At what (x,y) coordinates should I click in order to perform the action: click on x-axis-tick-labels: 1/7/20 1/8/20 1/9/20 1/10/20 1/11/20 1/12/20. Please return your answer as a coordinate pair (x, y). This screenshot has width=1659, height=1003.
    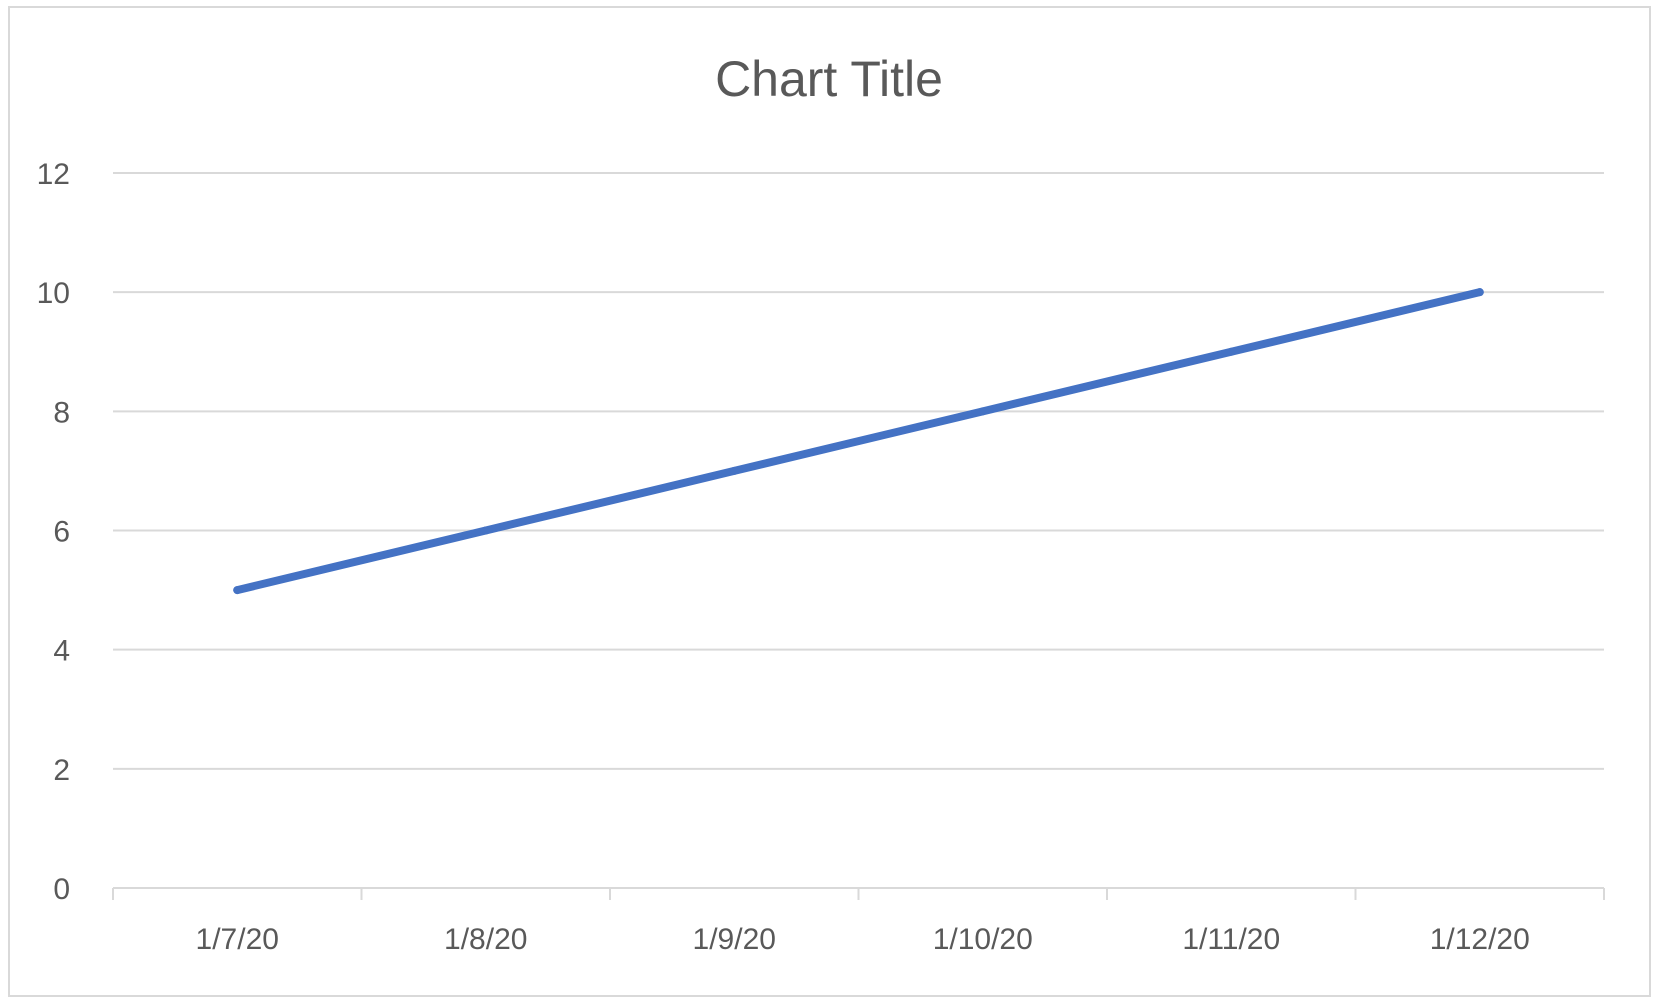
    Looking at the image, I should click on (863, 939).